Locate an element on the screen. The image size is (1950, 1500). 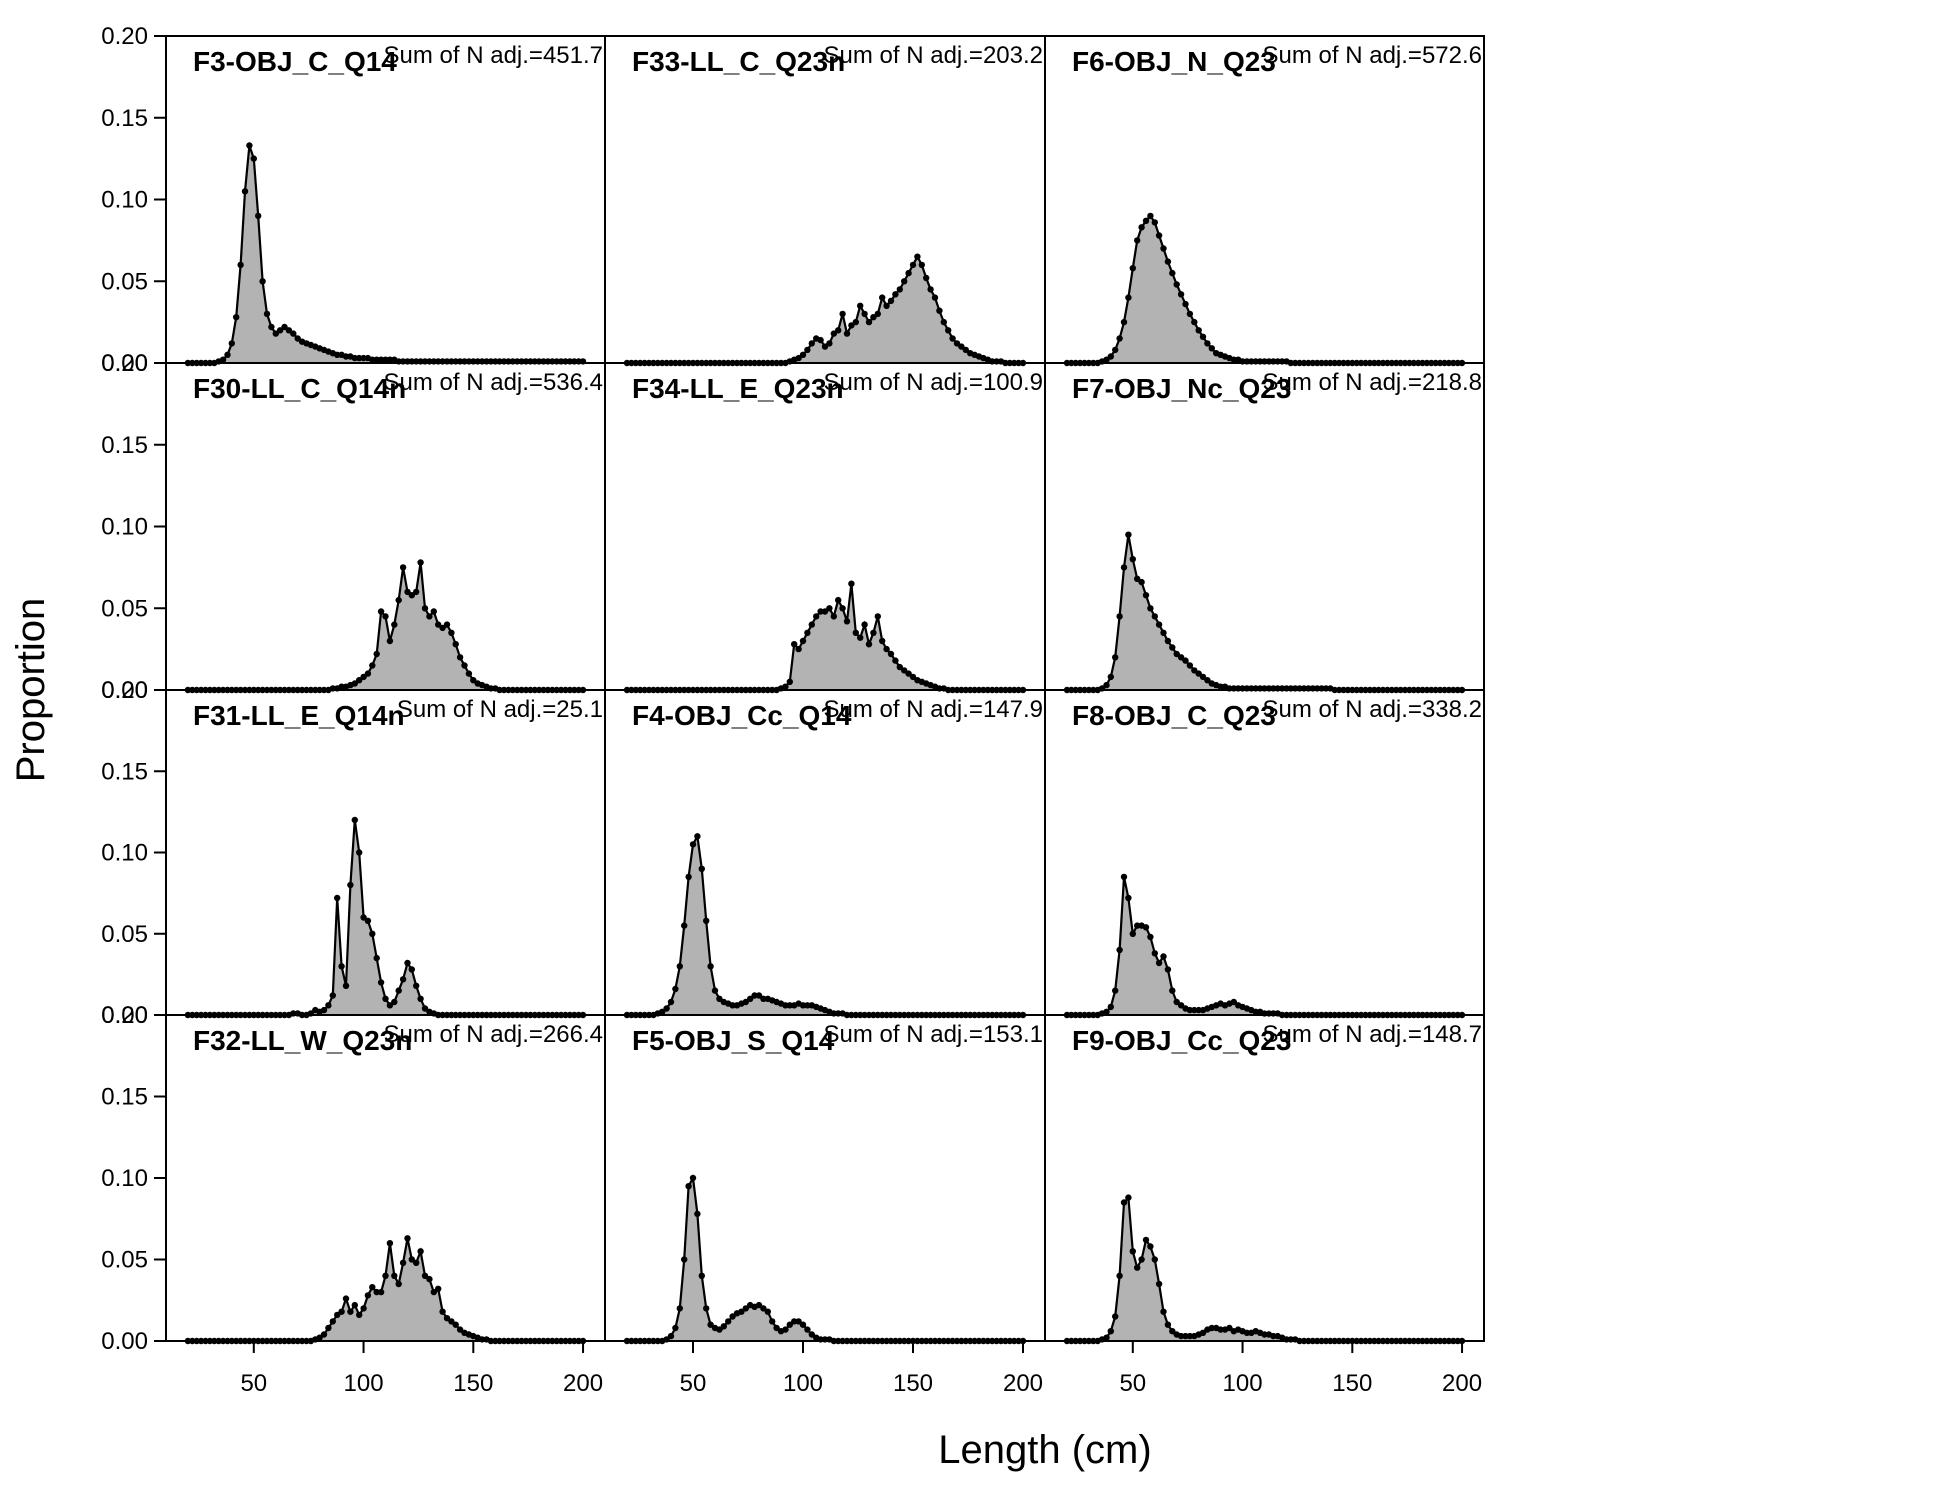
panel-sum-label: Sum of N adj.=338.2 is located at coordinates (1372, 709).